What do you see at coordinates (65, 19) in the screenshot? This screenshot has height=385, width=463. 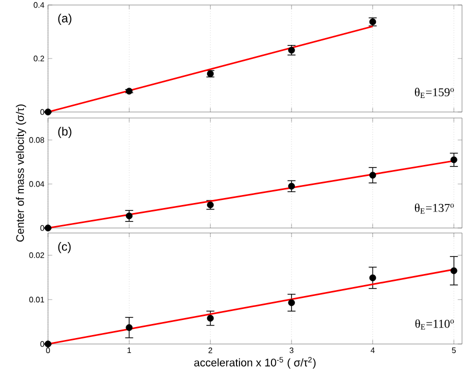 I see `annotation: (a)` at bounding box center [65, 19].